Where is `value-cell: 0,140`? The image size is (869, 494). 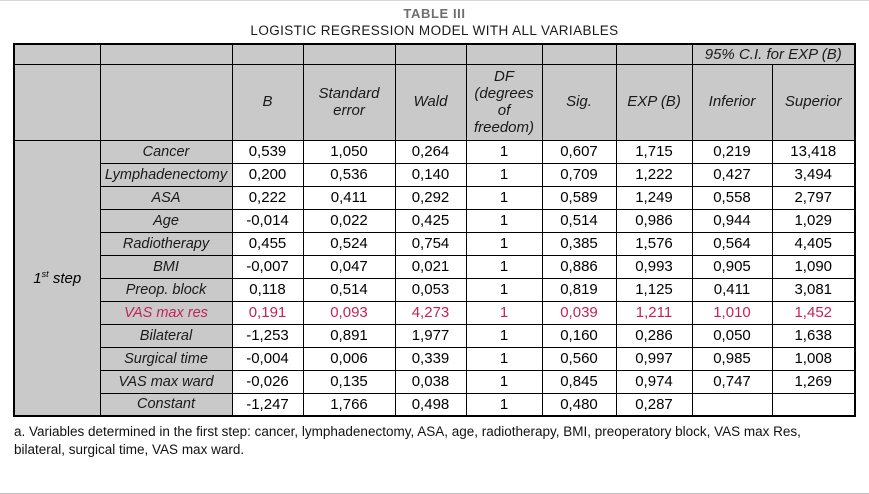 value-cell: 0,140 is located at coordinates (430, 174).